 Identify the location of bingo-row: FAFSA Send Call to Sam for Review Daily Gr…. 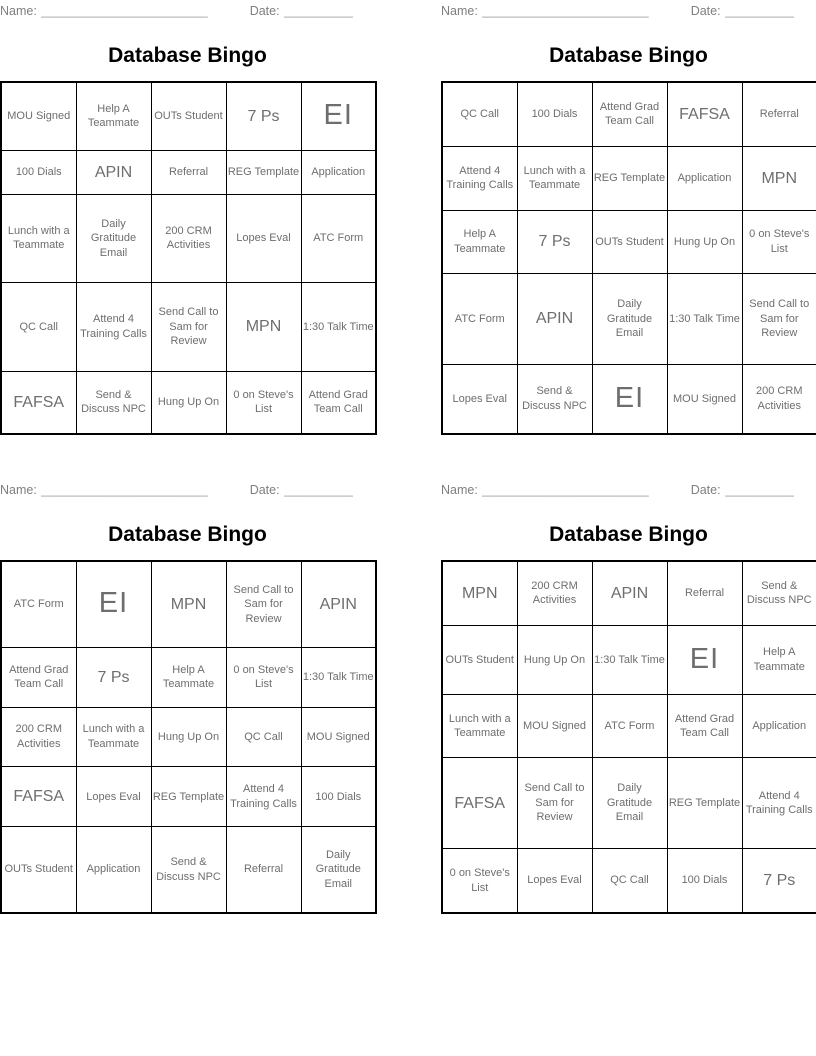
(628, 803).